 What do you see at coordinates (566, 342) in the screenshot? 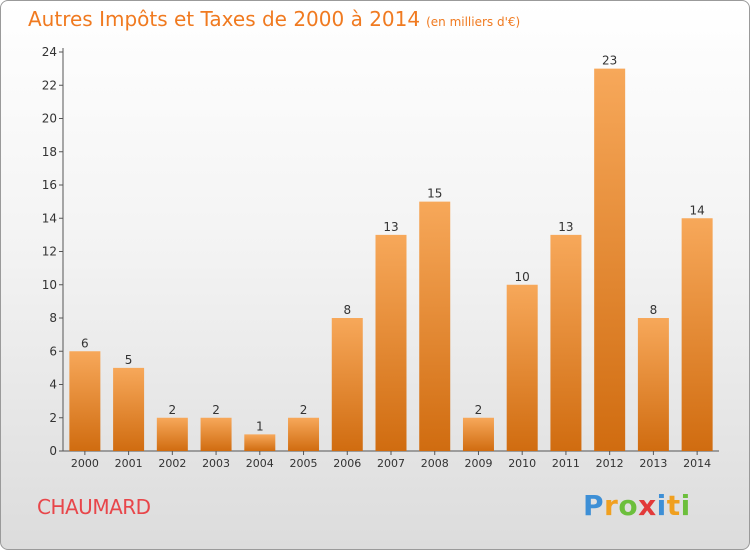
I see `bar-2011` at bounding box center [566, 342].